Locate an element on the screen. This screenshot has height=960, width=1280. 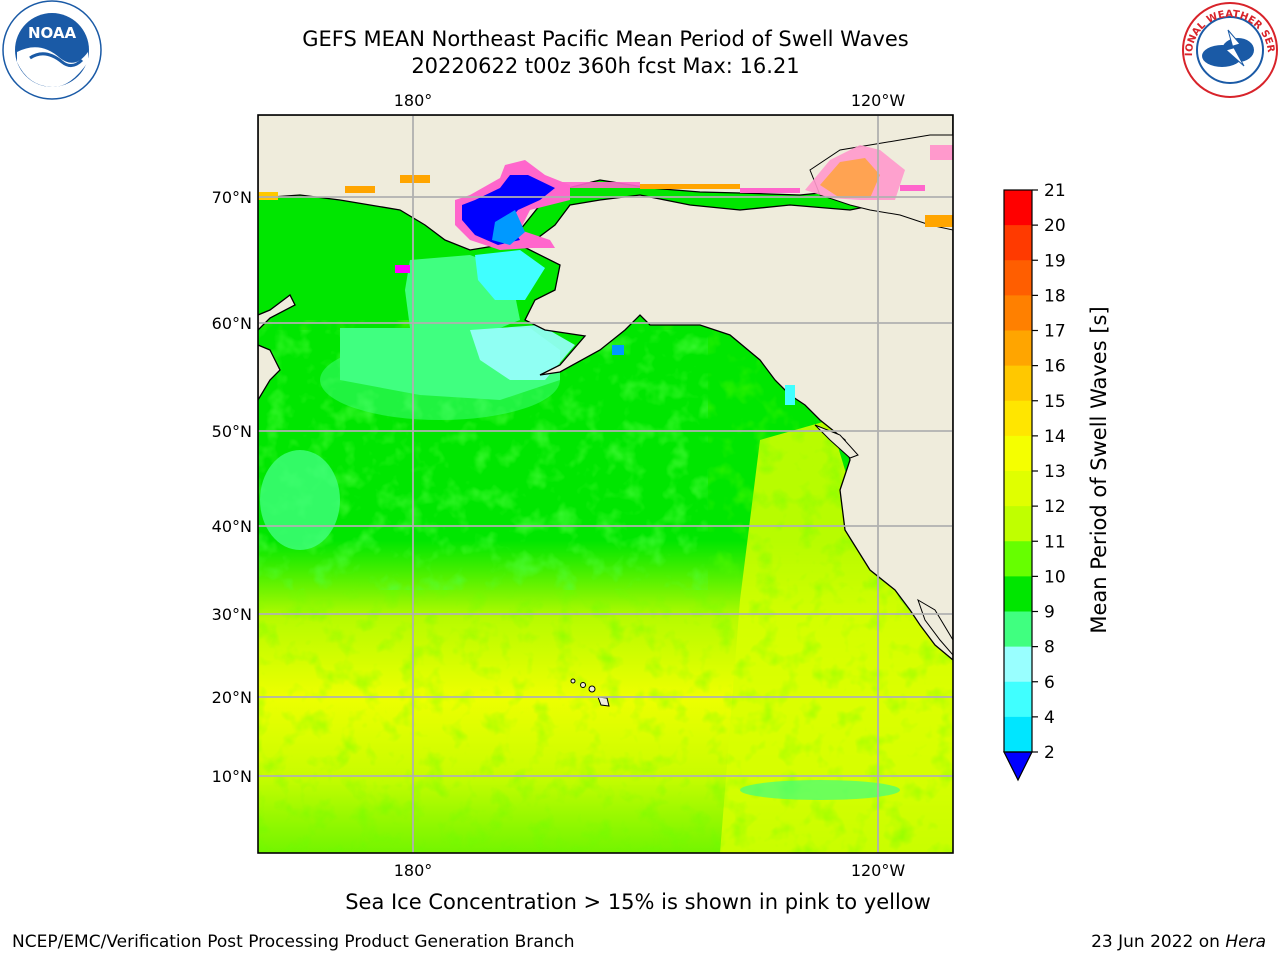
colorbar-tick-label: 4 is located at coordinates (1049, 718).